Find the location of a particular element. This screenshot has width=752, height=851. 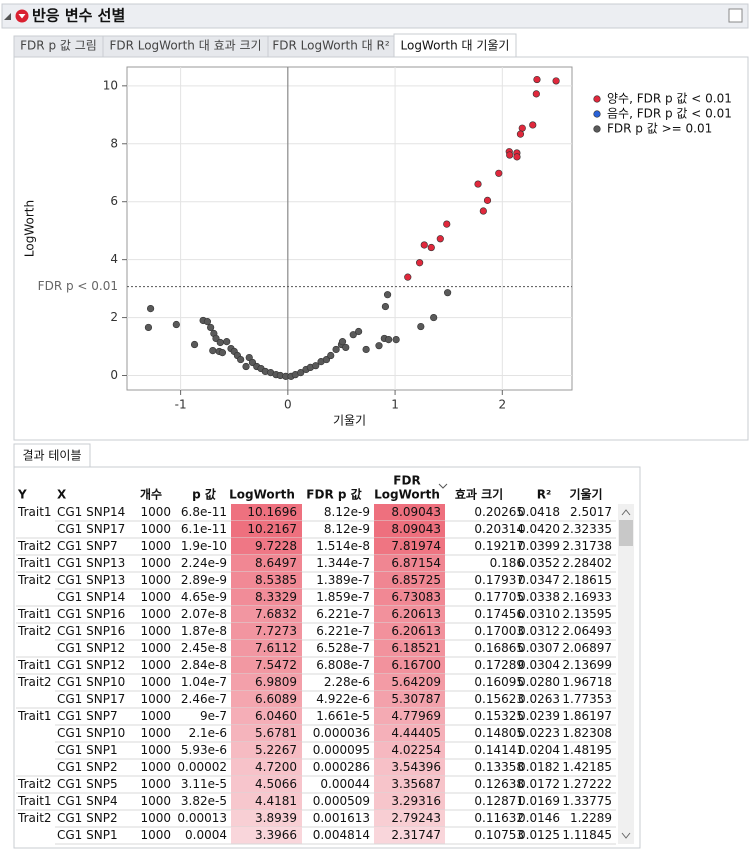

table-cell: 0.0169 is located at coordinates (539, 801).